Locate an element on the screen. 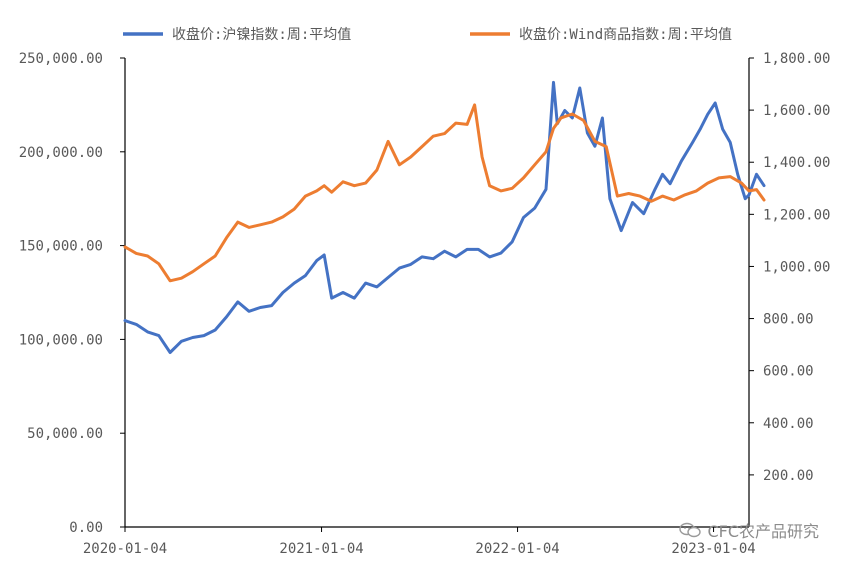  y-right-tick-label: 1,800.00 is located at coordinates (796, 59).